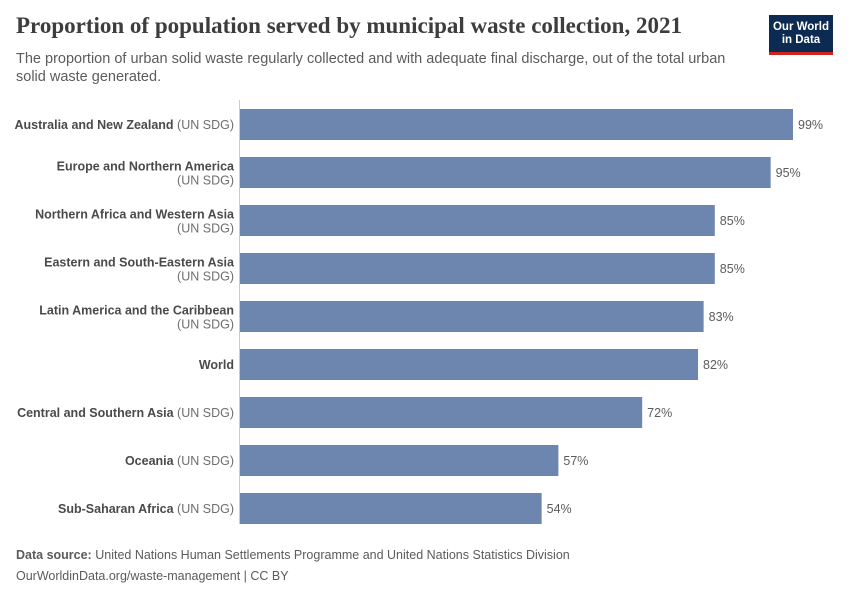 This screenshot has height=600, width=850. I want to click on category-label: Australia and New Zealand (UN SDG), so click(125, 125).